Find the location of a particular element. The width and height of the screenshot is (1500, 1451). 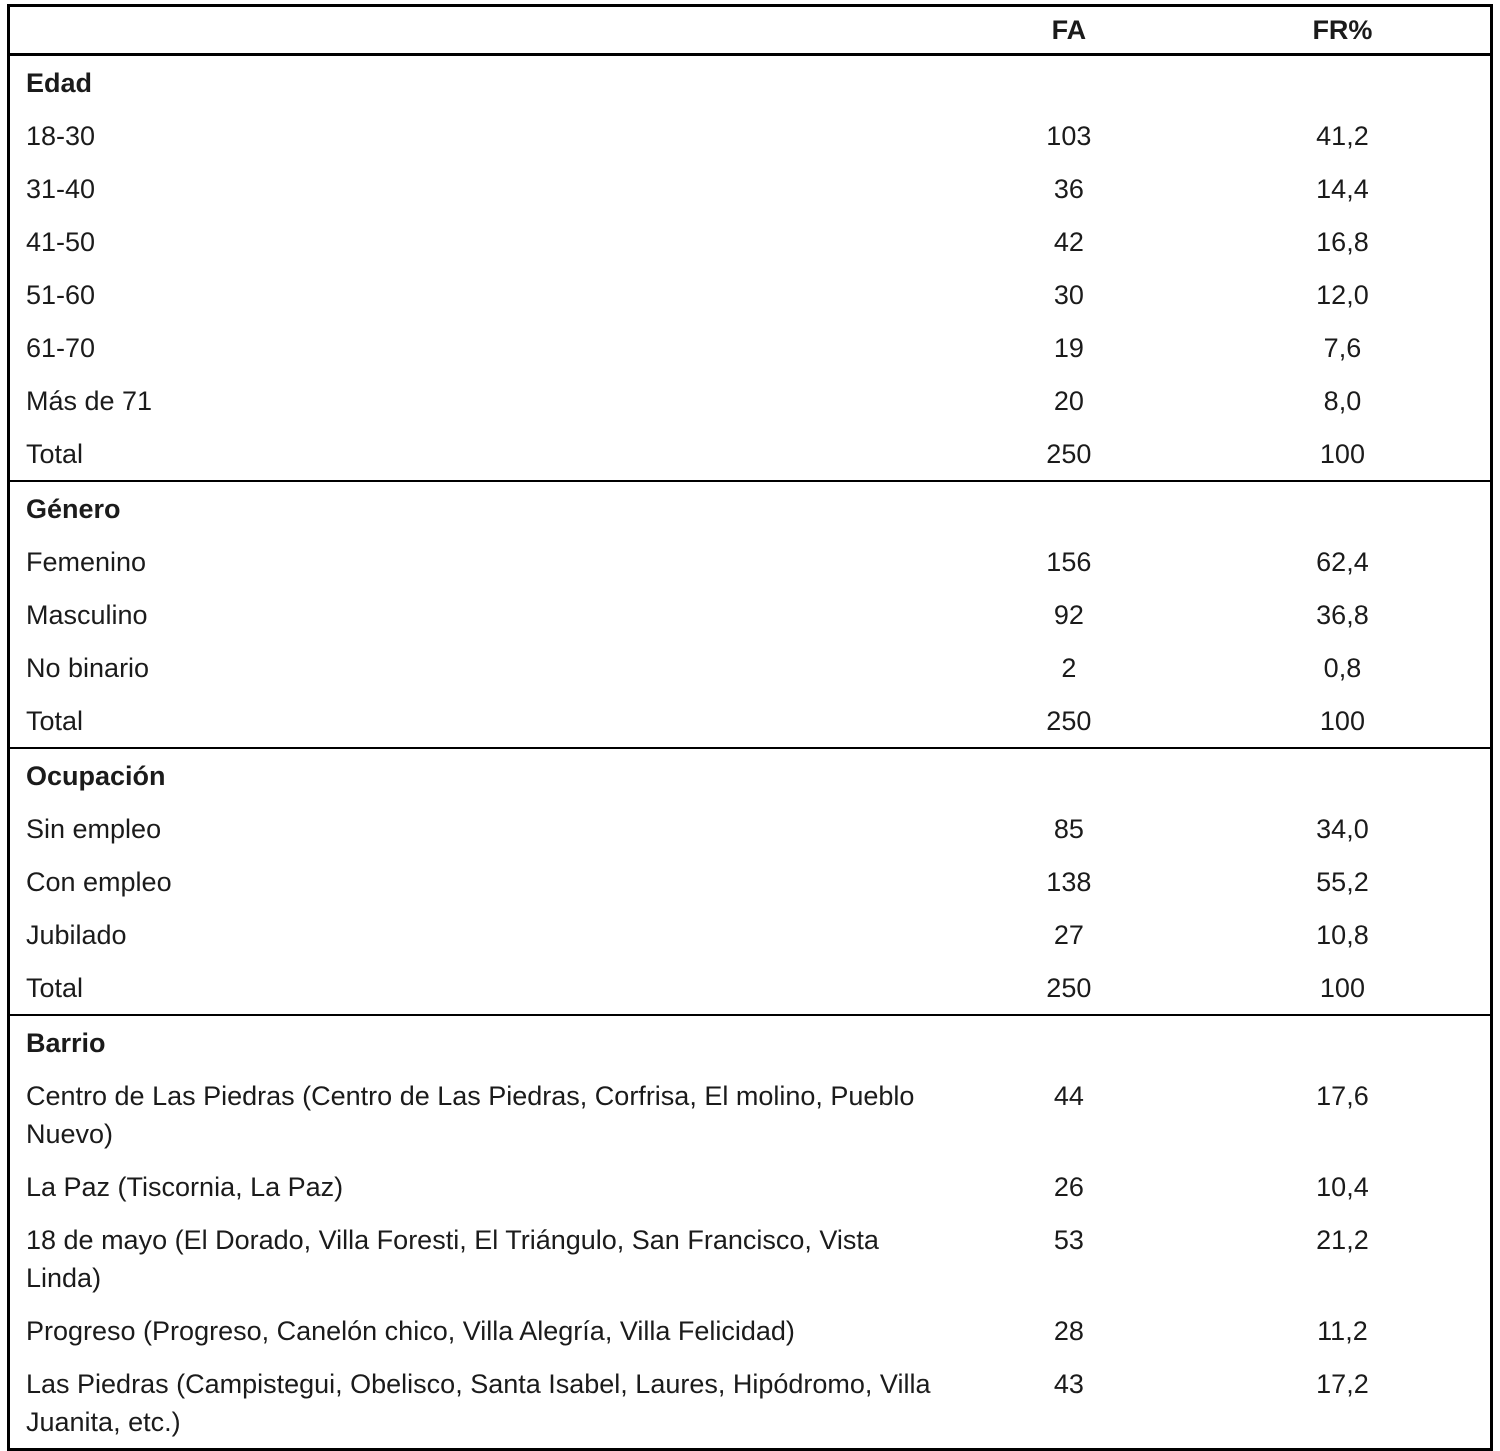

row-fa-value: 26 is located at coordinates (1068, 1187).